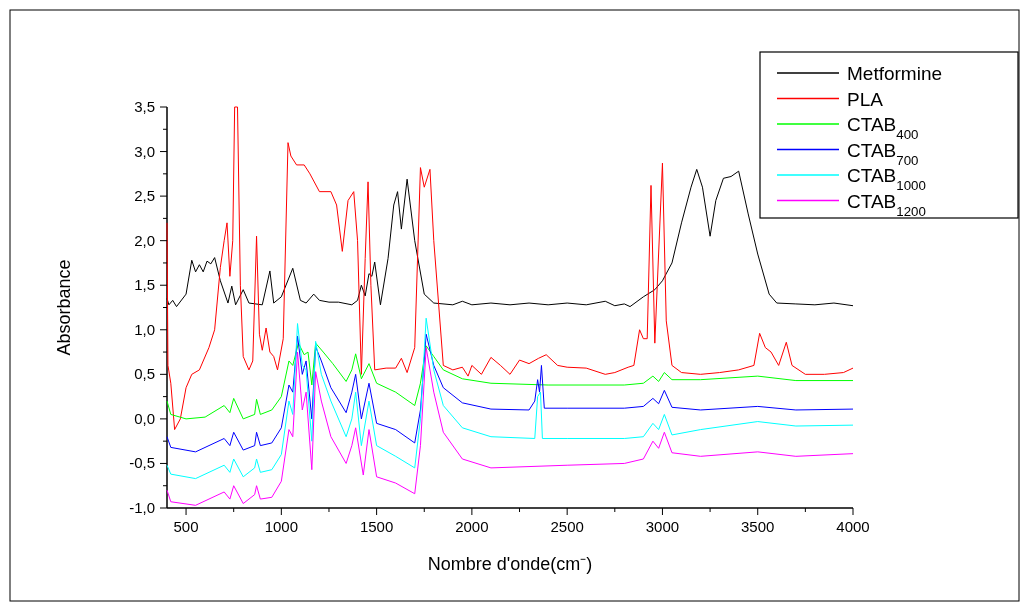 The width and height of the screenshot is (1029, 611). What do you see at coordinates (758, 526) in the screenshot?
I see `x-tick-label: 3500` at bounding box center [758, 526].